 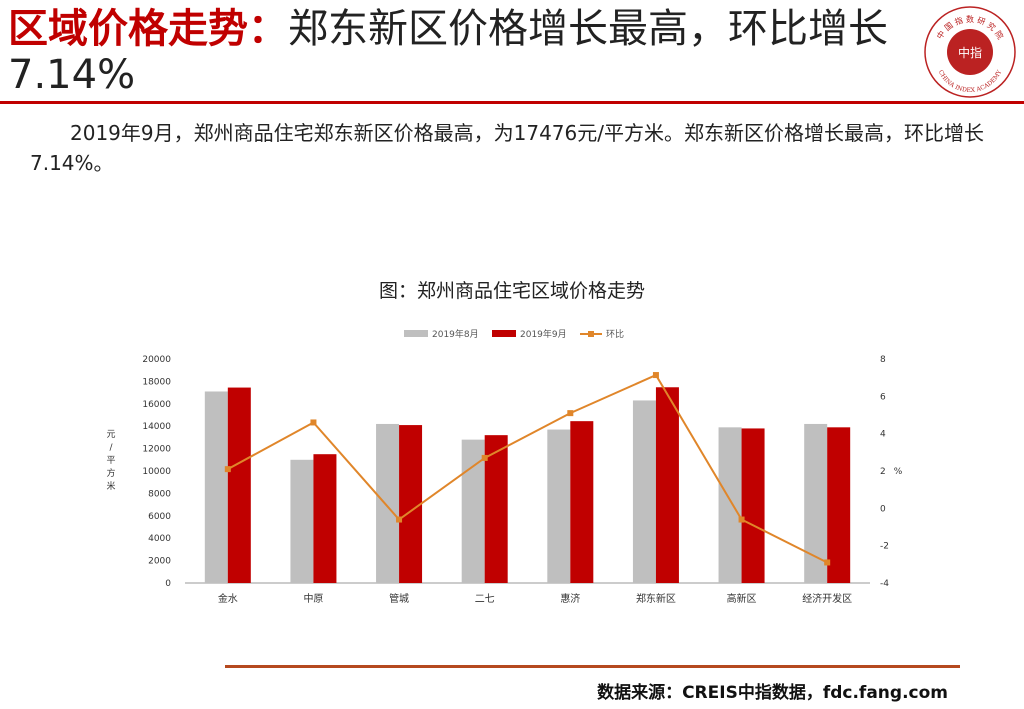 What do you see at coordinates (159, 517) in the screenshot?
I see `y-tick-label-left: 6000` at bounding box center [159, 517].